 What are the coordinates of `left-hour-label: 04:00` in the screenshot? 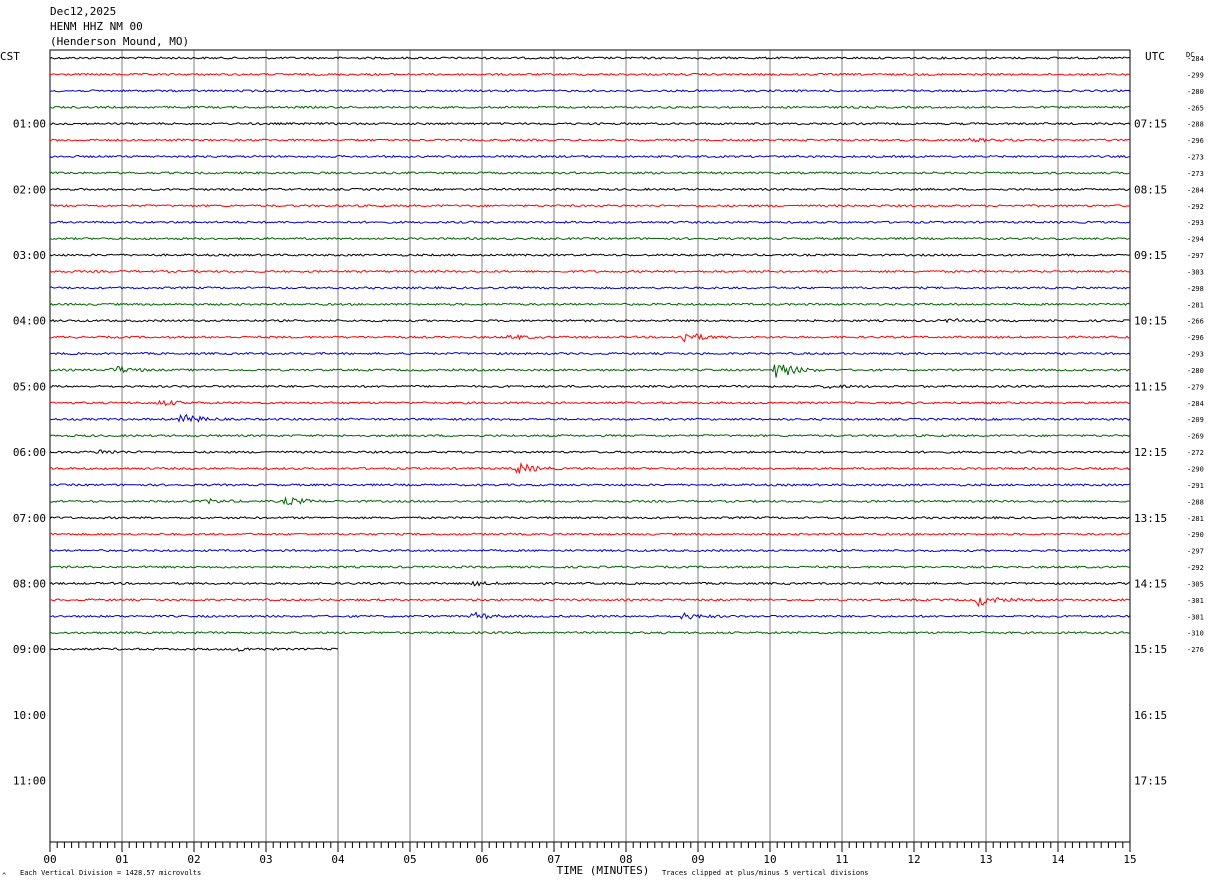 It's located at (29, 321).